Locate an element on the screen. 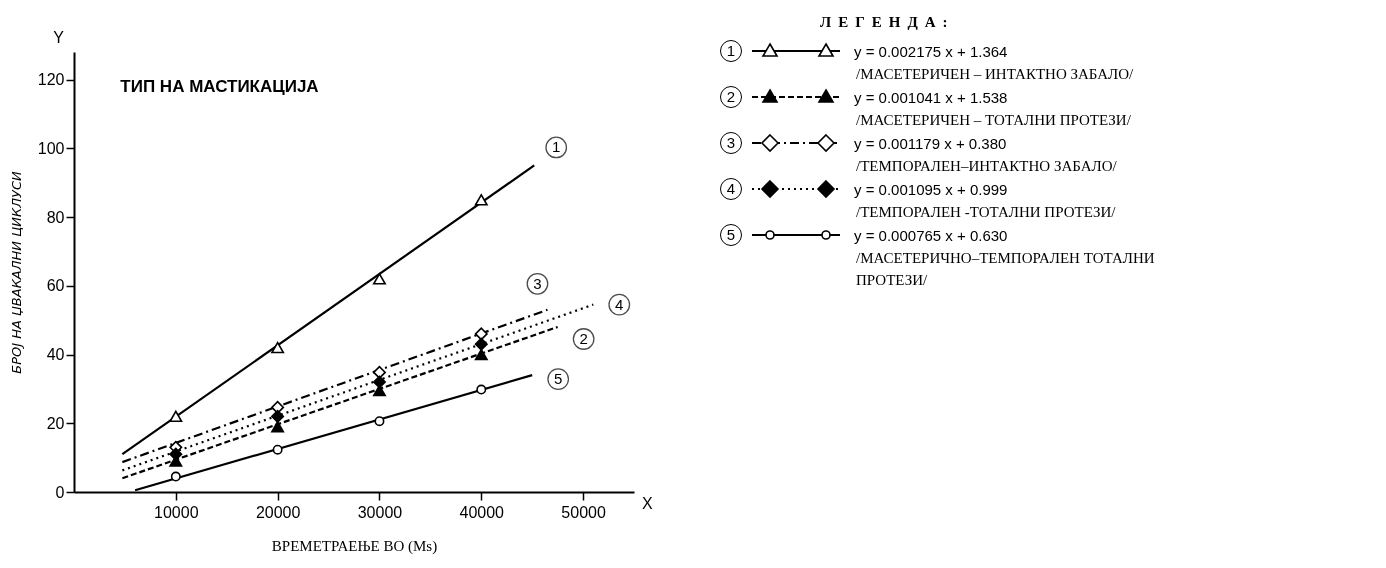 Image resolution: width=1386 pixels, height=568 pixels. y-tick-label: 80 is located at coordinates (55, 217).